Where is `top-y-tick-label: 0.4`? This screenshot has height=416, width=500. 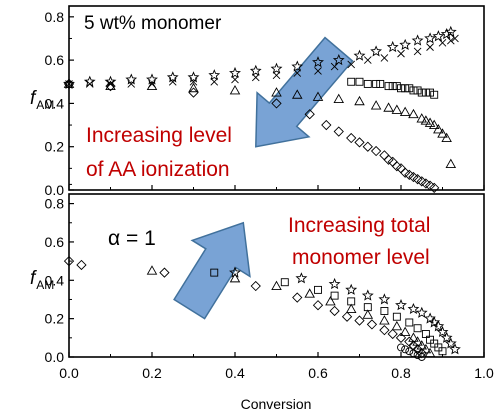
top-y-tick-label: 0.4 is located at coordinates (55, 103).